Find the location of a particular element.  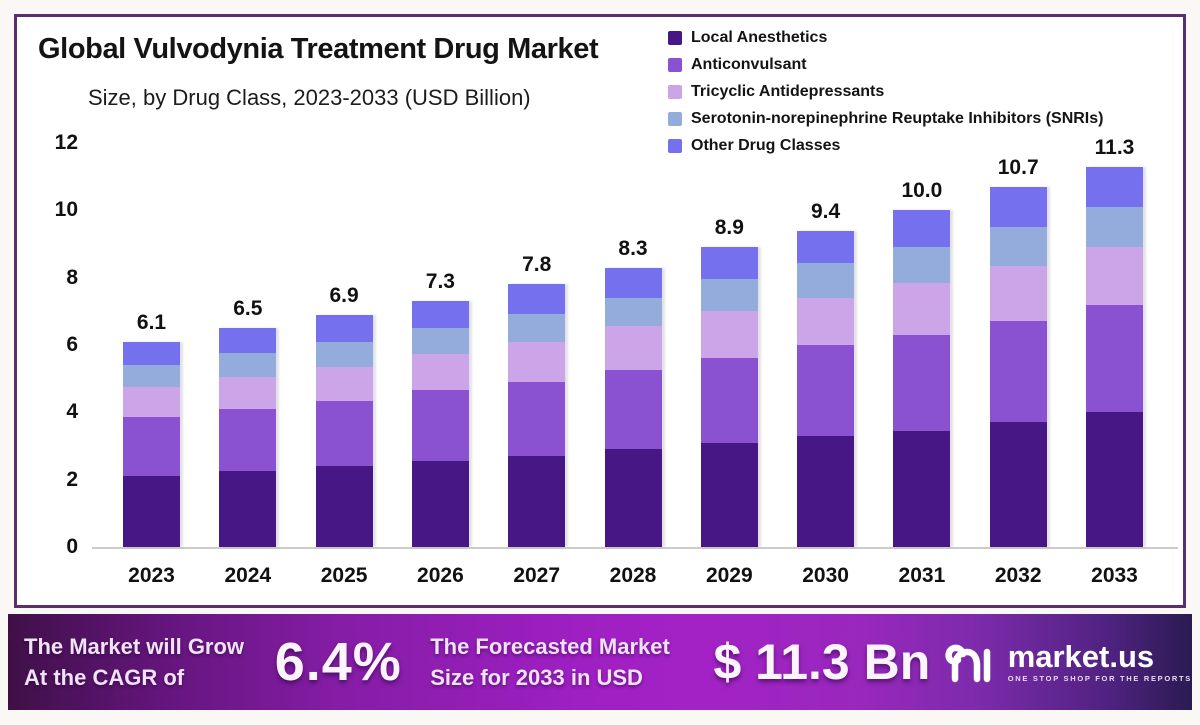

bar-2026 is located at coordinates (440, 424).